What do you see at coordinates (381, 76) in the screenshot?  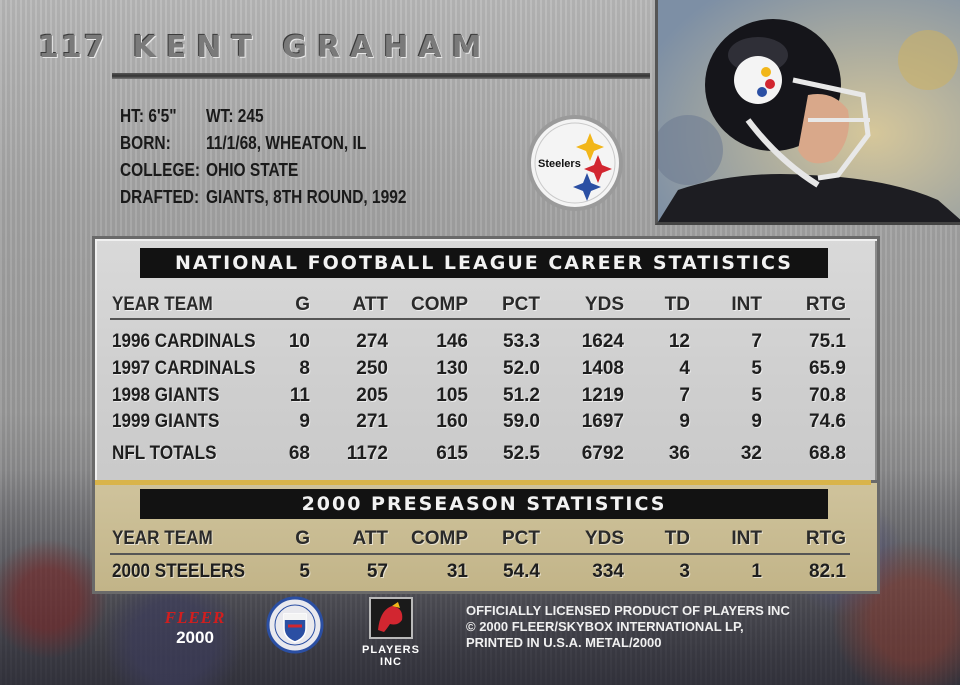 I see `name-underline` at bounding box center [381, 76].